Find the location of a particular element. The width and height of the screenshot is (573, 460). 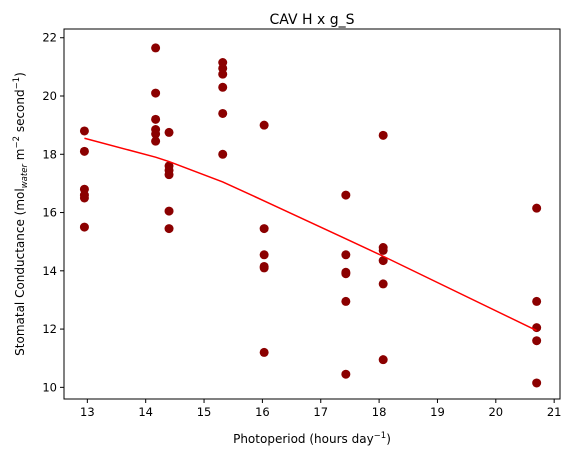

x-tick-label: 18 is located at coordinates (379, 412).